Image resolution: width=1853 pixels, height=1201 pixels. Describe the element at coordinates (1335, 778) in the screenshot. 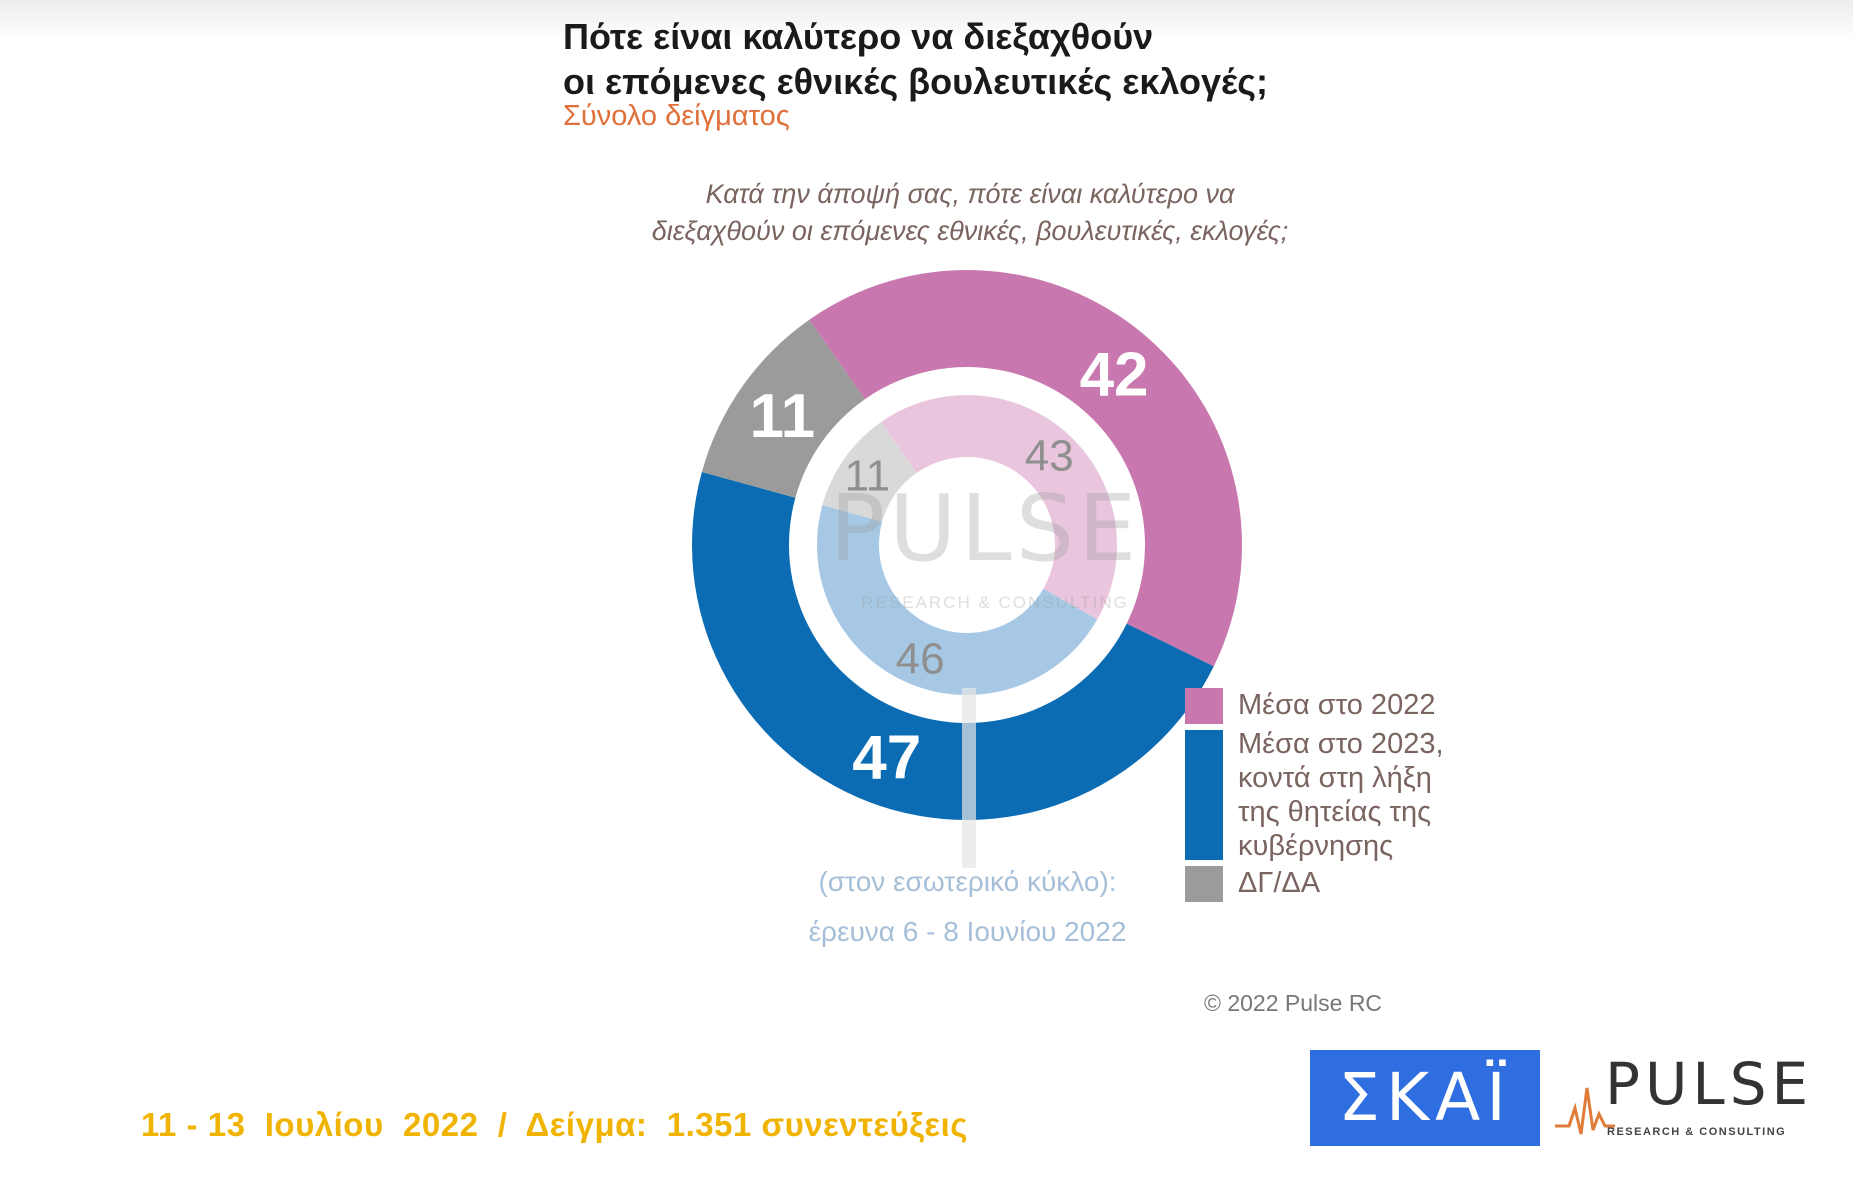

I see `legend-text: κοντά στη λήξη` at that location.